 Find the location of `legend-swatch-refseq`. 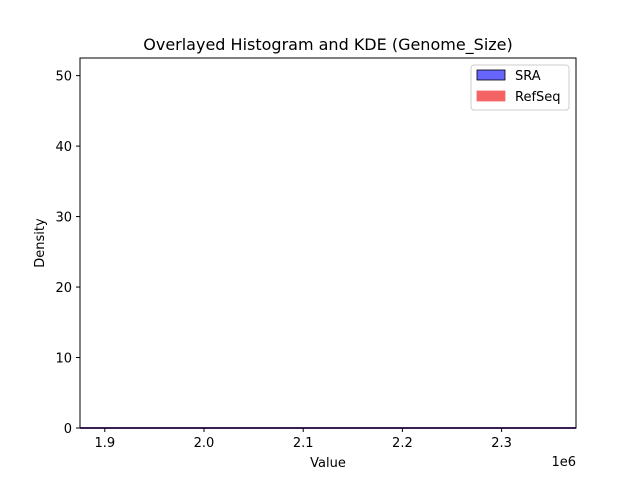

legend-swatch-refseq is located at coordinates (491, 96).